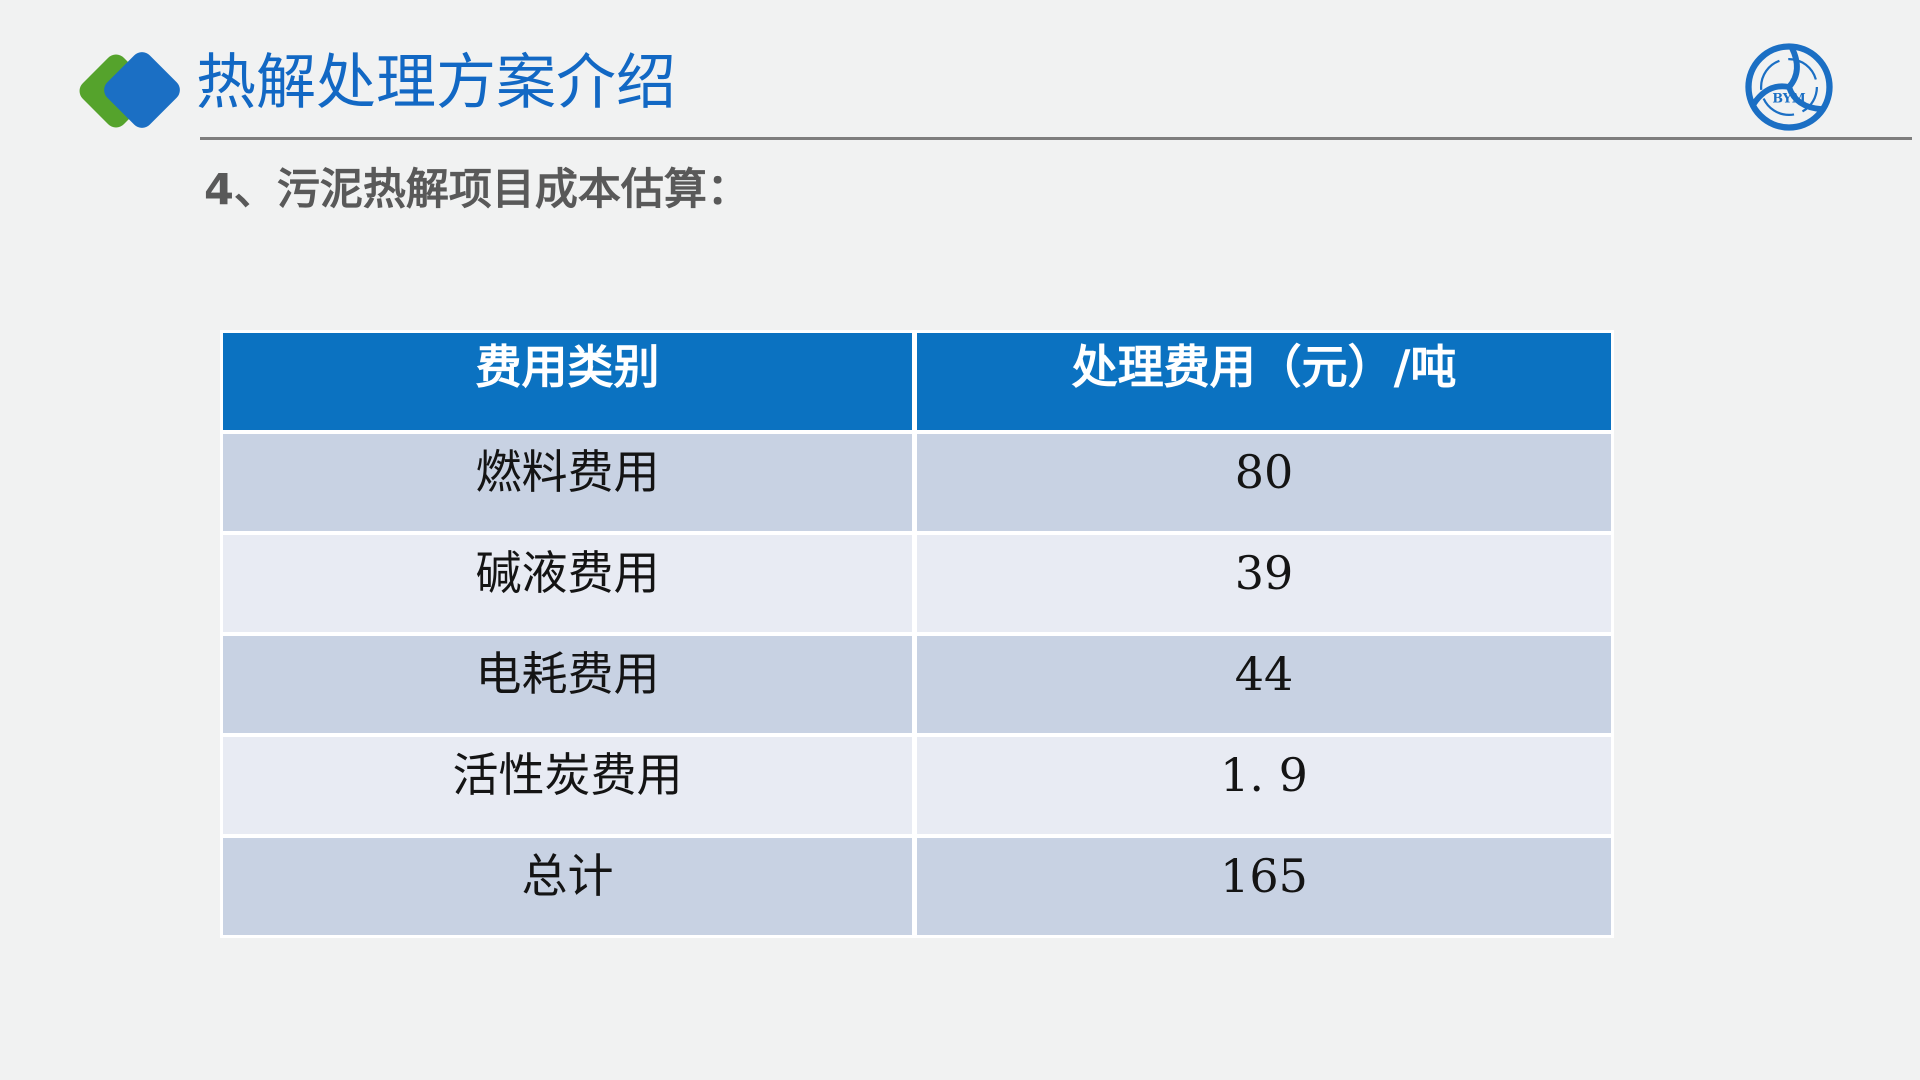 This screenshot has height=1080, width=1920. What do you see at coordinates (567, 381) in the screenshot?
I see `table-header-category: 费用类别` at bounding box center [567, 381].